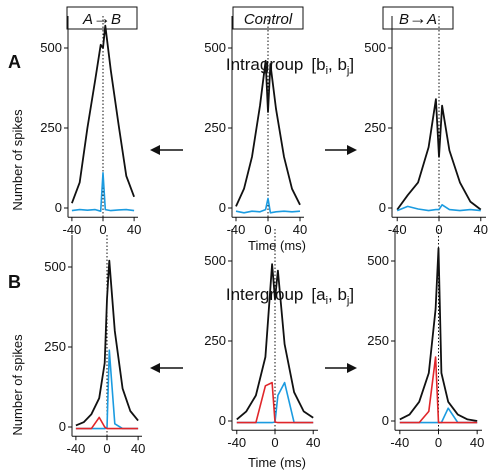 The width and height of the screenshot is (503, 471). What do you see at coordinates (290, 296) in the screenshot?
I see `panel-title-b: Intergroup [ai, bj]` at bounding box center [290, 296].